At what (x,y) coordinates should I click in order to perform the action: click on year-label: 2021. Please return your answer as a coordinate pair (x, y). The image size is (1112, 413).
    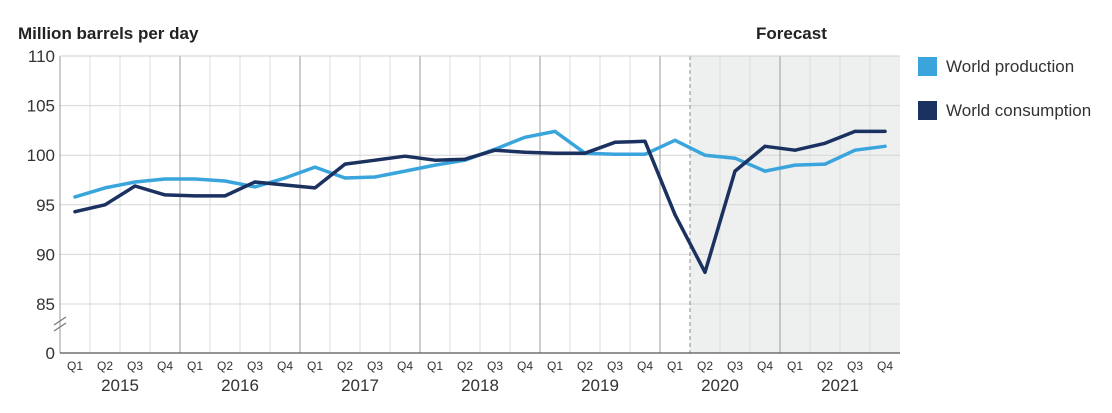
    Looking at the image, I should click on (840, 385).